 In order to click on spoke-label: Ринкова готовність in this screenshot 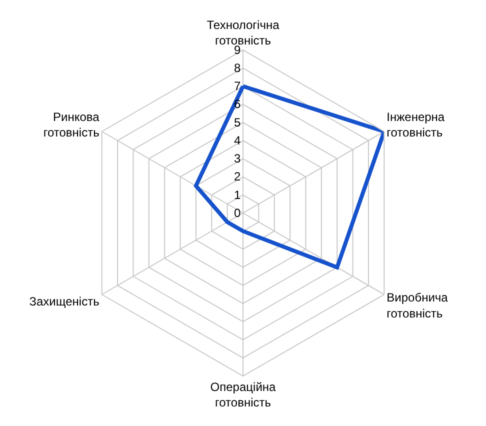, I will do `click(71, 125)`.